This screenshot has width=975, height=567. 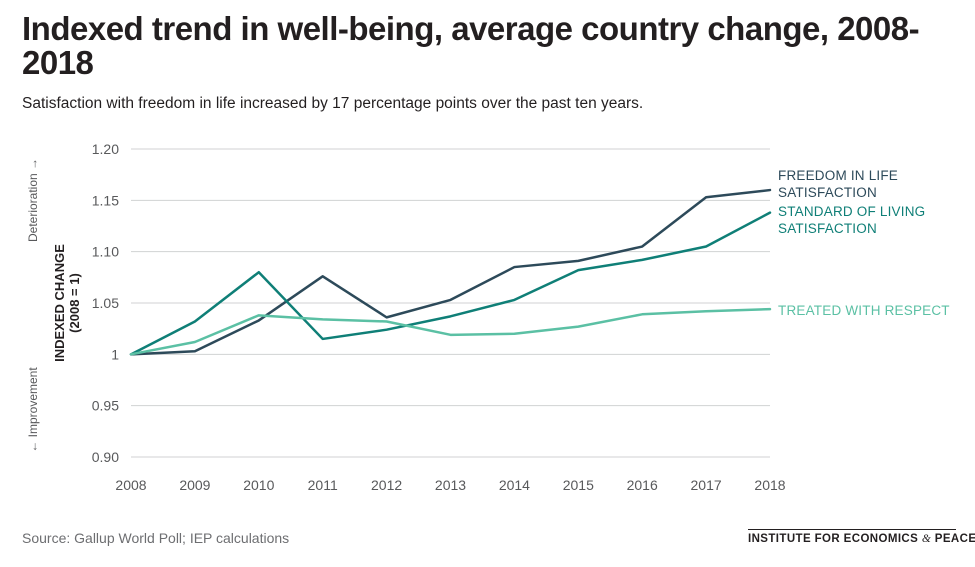 I want to click on x-tick-label: 2008, so click(x=130, y=485).